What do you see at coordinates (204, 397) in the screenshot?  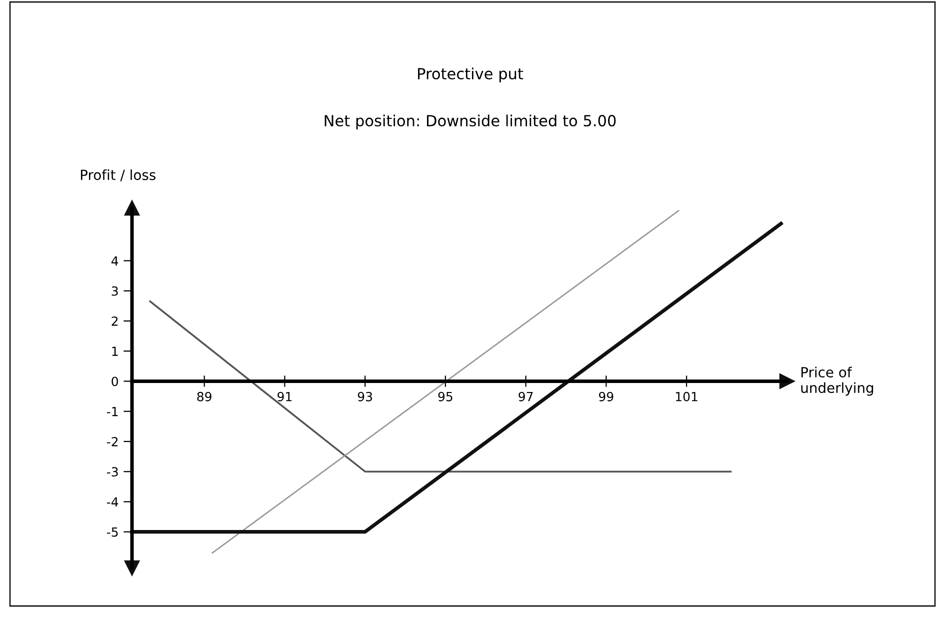 I see `x-tick-label: 89` at bounding box center [204, 397].